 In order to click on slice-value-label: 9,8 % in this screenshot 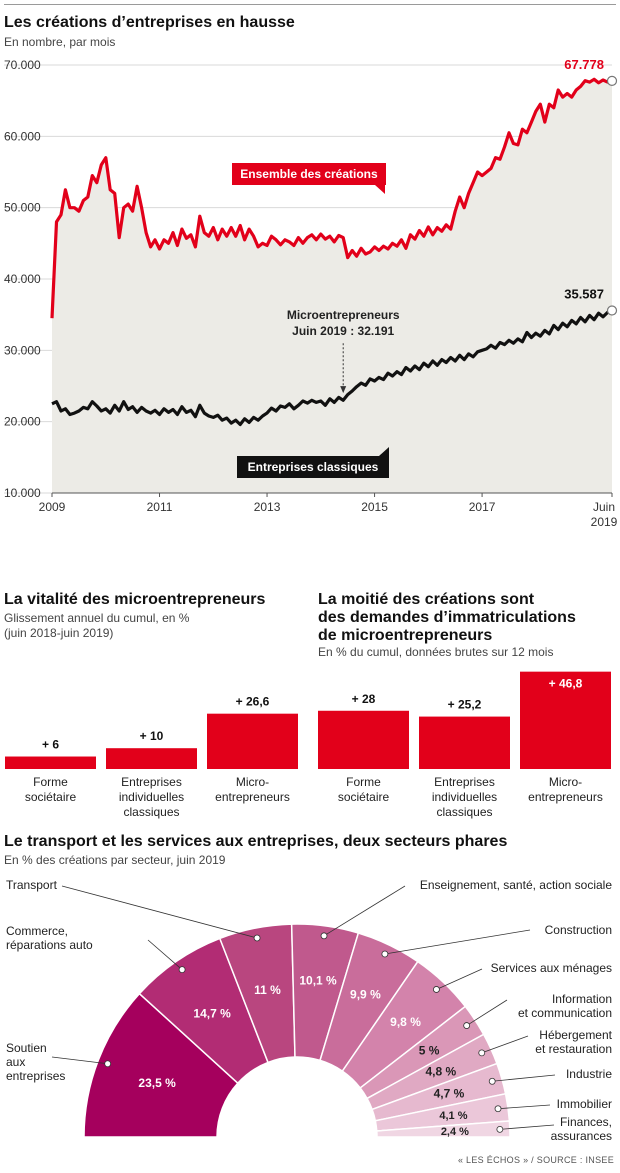, I will do `click(405, 1022)`.